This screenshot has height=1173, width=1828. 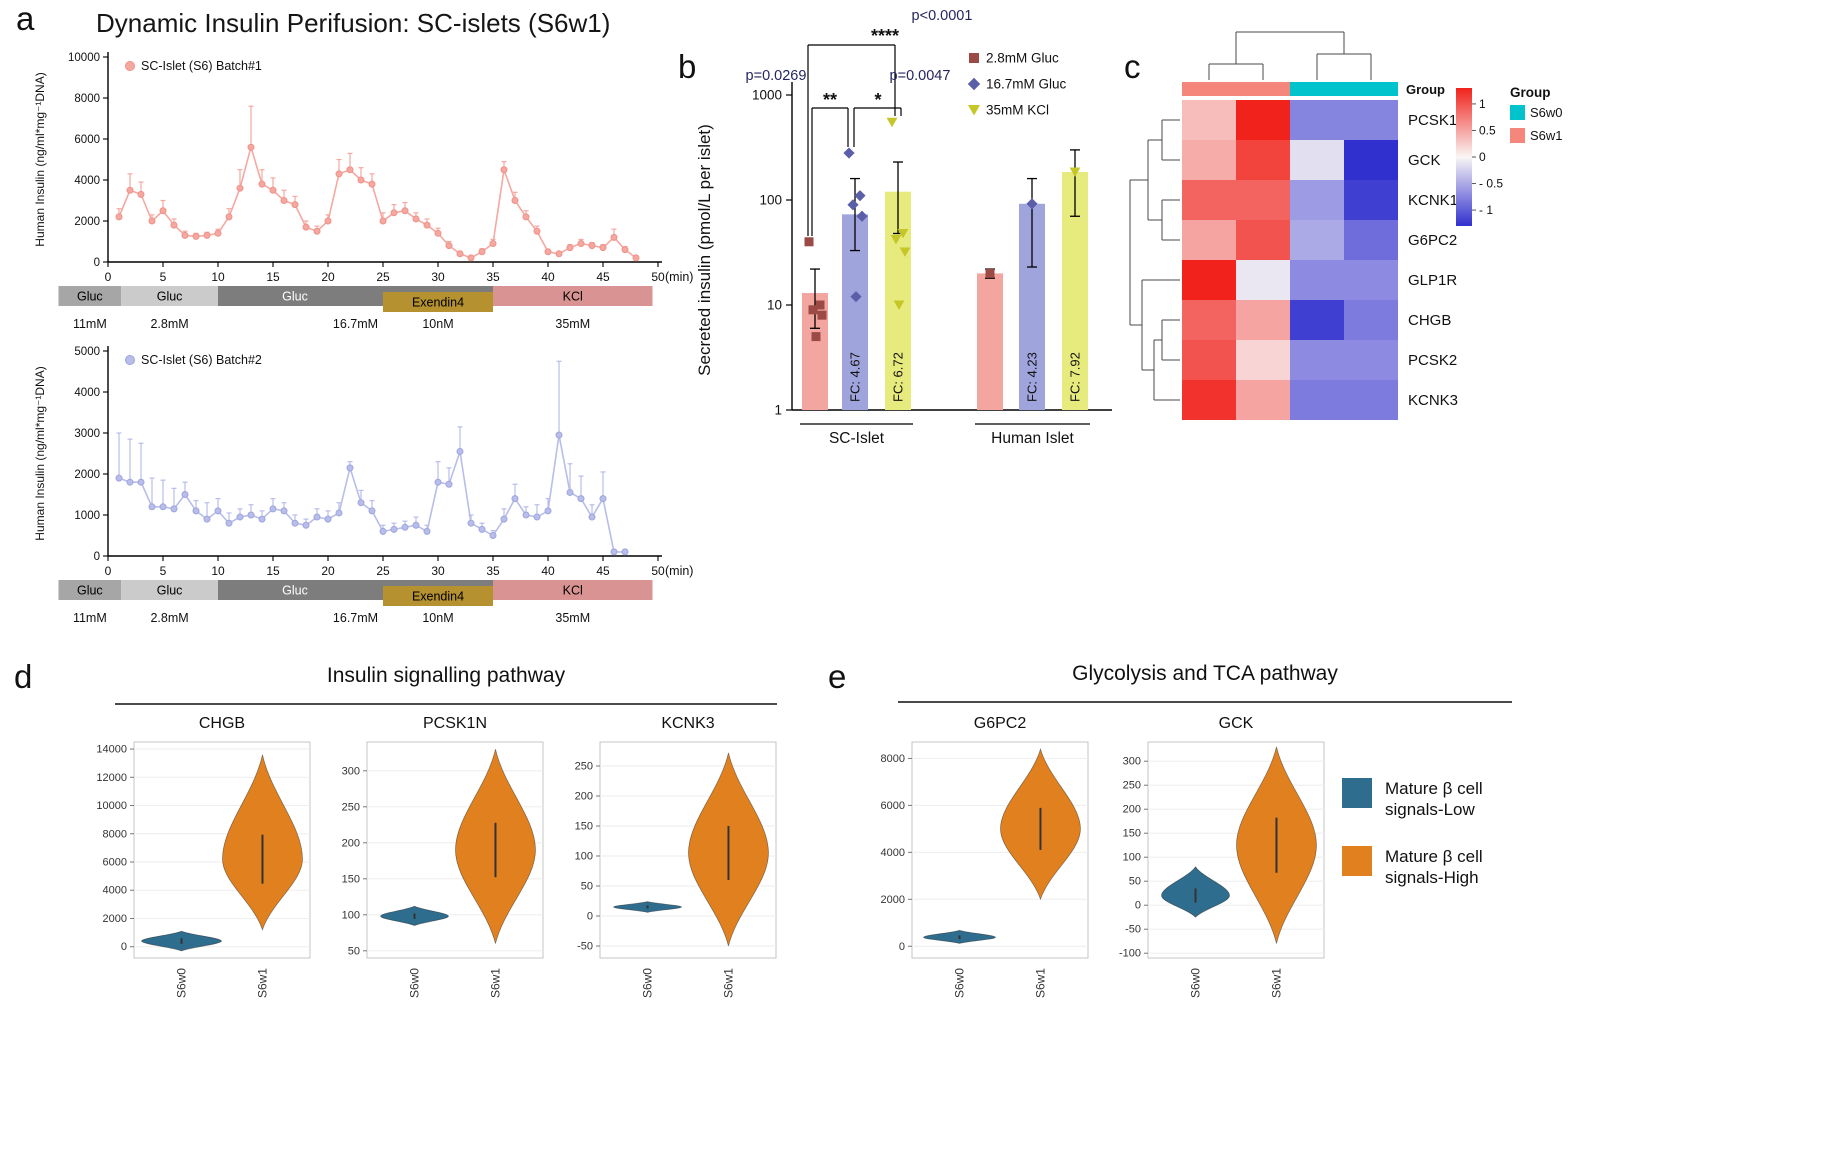 I want to click on subplot-title: KCNK3, so click(x=687, y=723).